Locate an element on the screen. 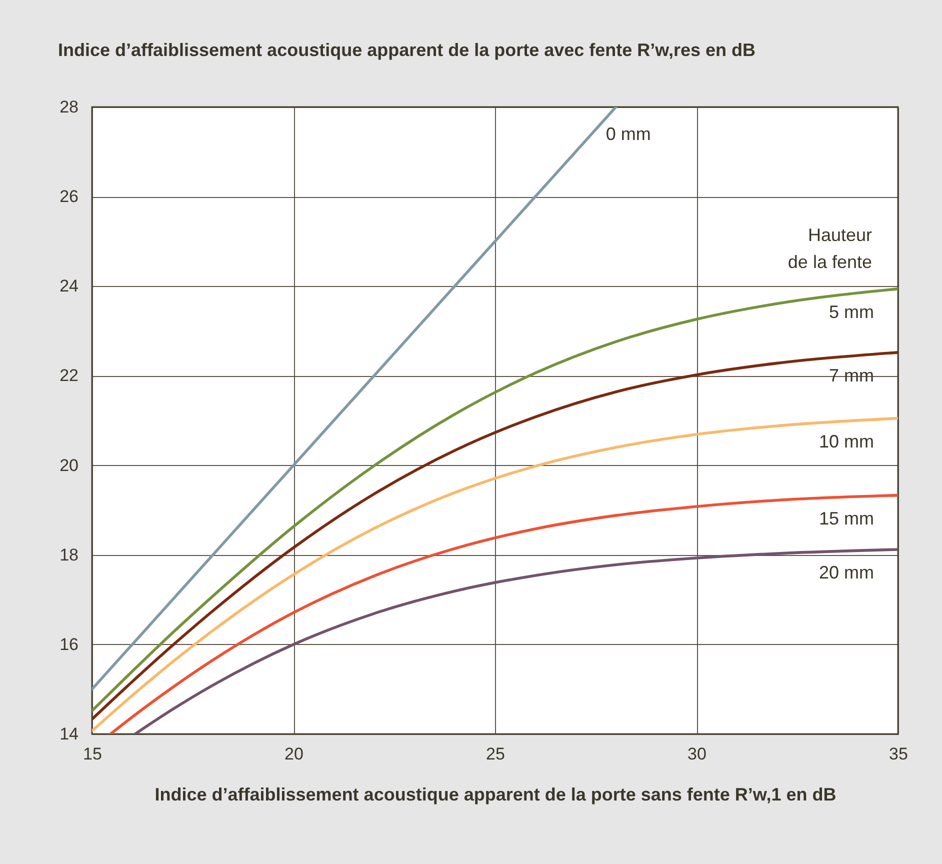 Image resolution: width=942 pixels, height=864 pixels. series-label: 15 mm is located at coordinates (846, 518).